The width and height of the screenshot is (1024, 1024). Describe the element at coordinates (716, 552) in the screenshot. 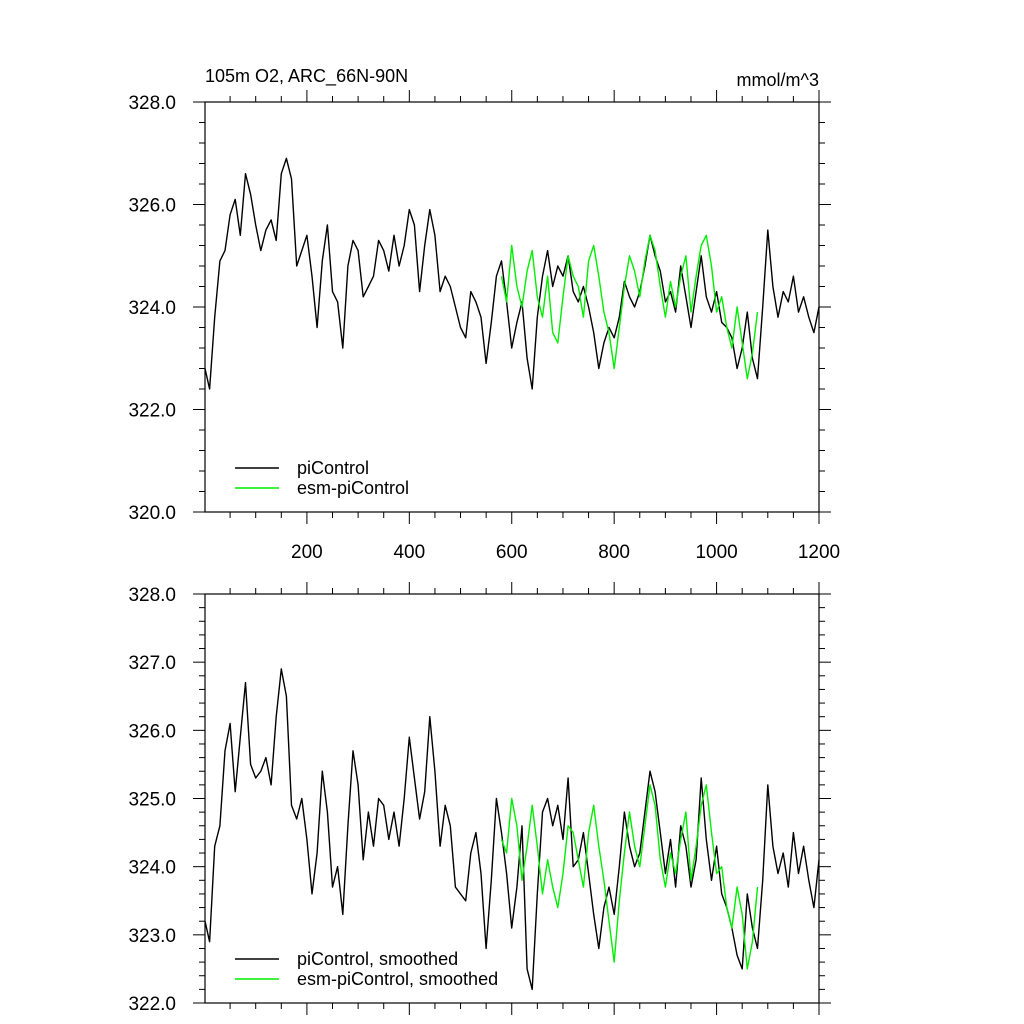

I see `x-tick-label: 1000` at that location.